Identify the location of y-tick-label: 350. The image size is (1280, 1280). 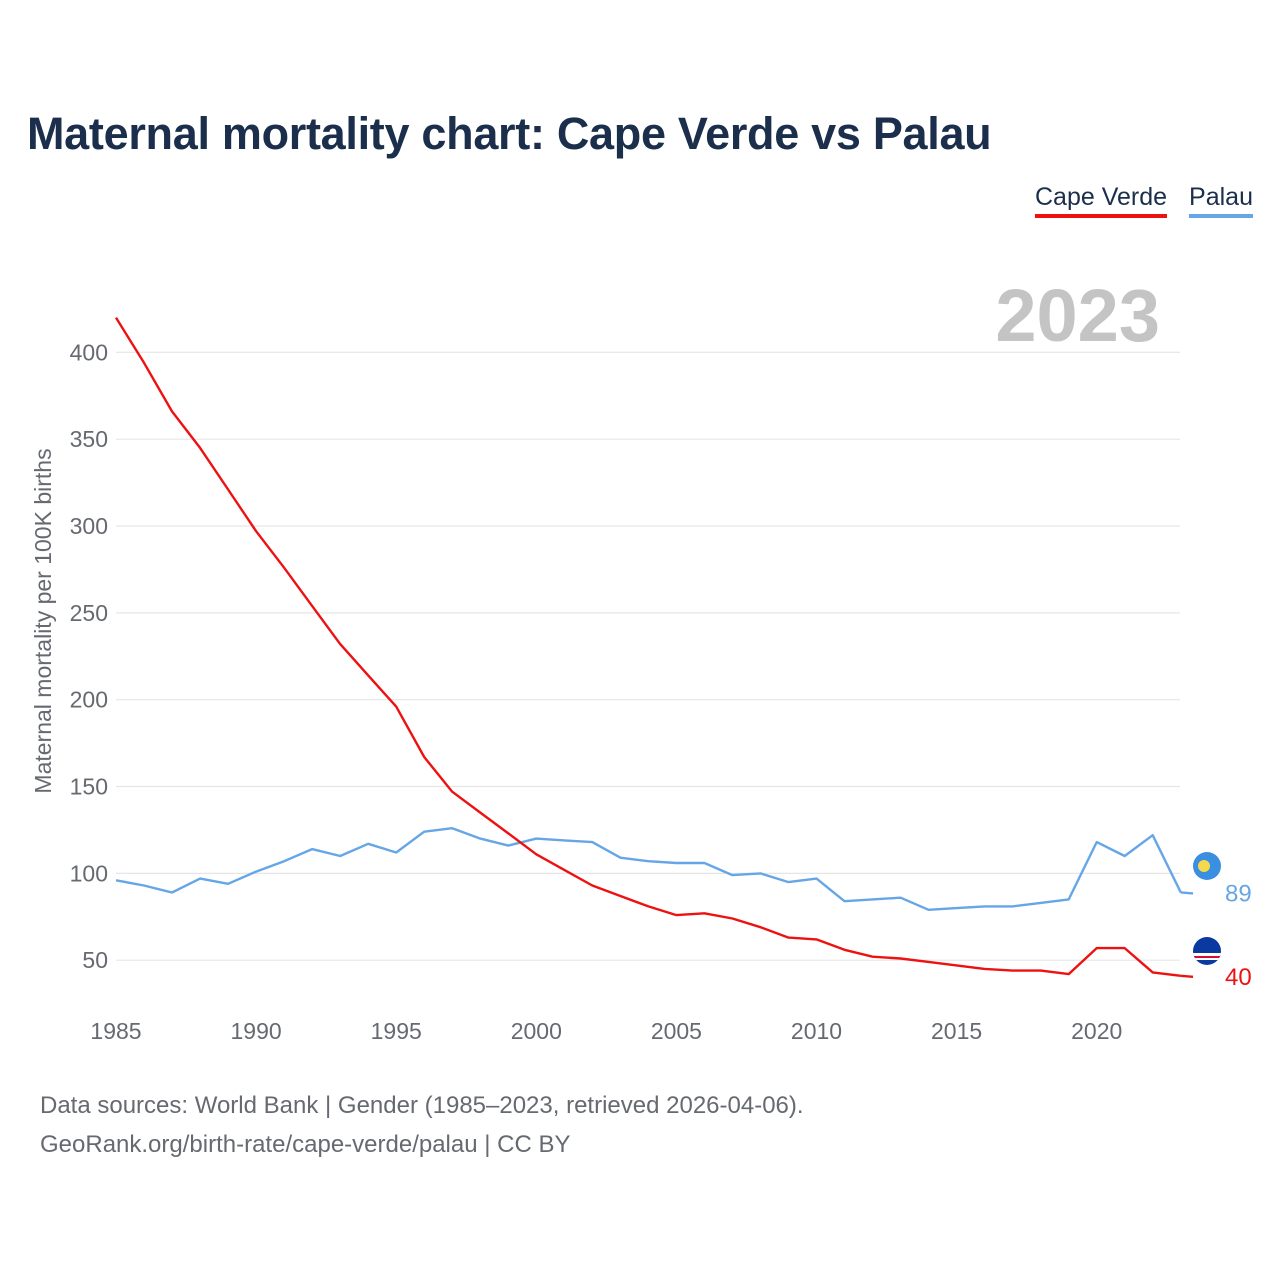
(89, 439).